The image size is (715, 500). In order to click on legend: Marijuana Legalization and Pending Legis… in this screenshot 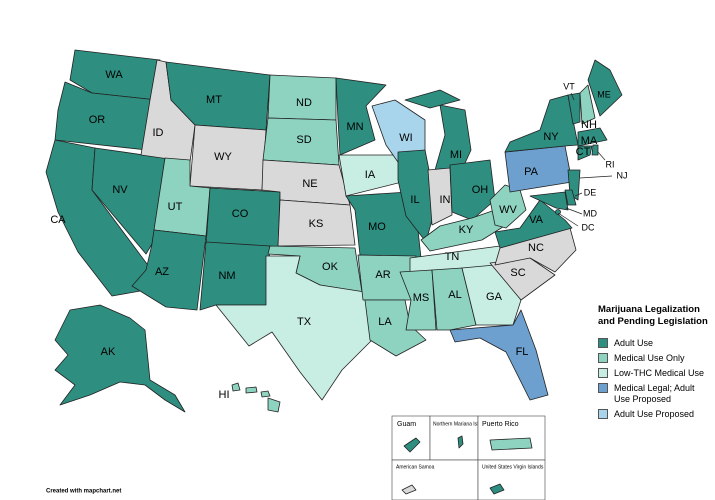, I will do `click(654, 364)`.